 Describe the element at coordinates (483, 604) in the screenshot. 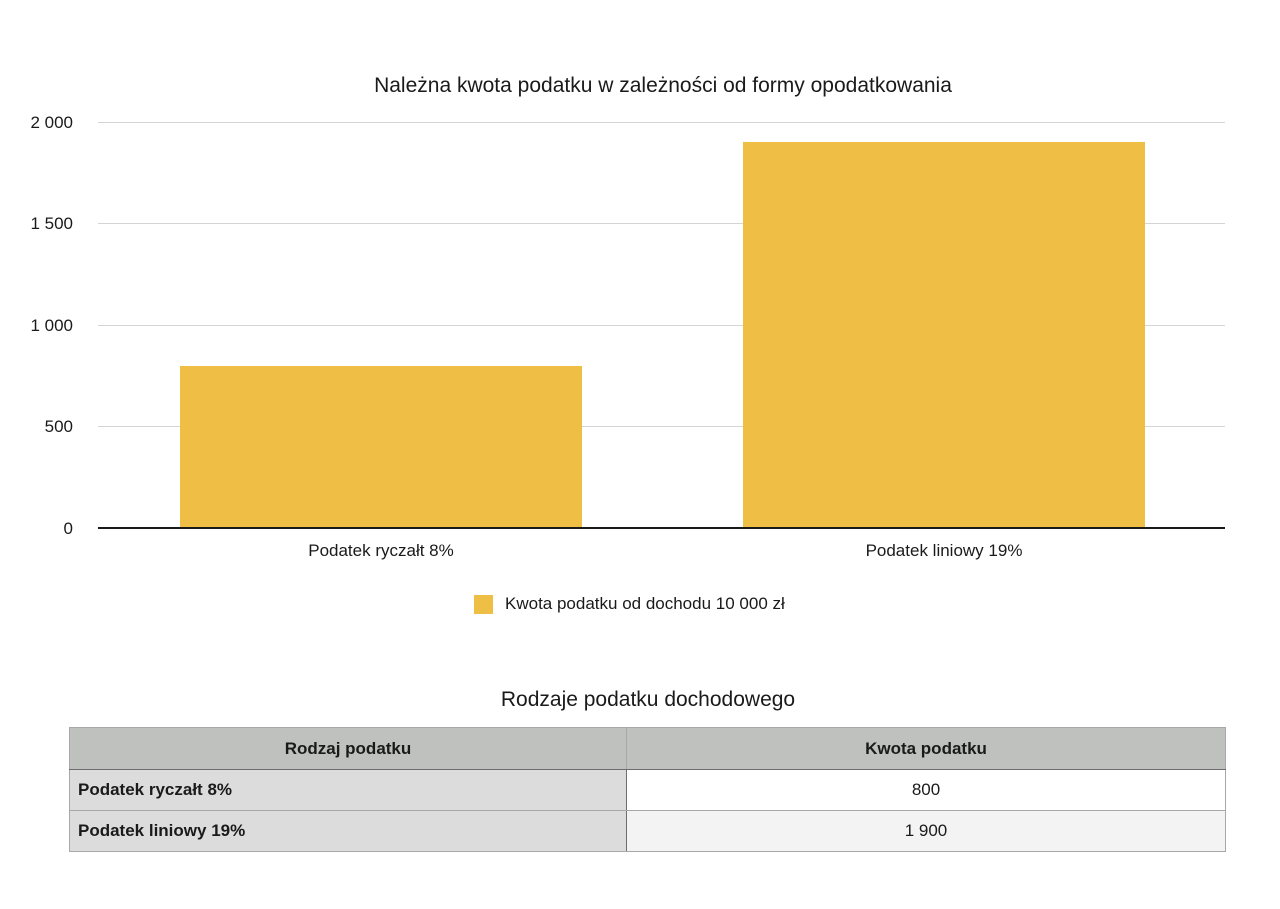

I see `legend-swatch-icon` at that location.